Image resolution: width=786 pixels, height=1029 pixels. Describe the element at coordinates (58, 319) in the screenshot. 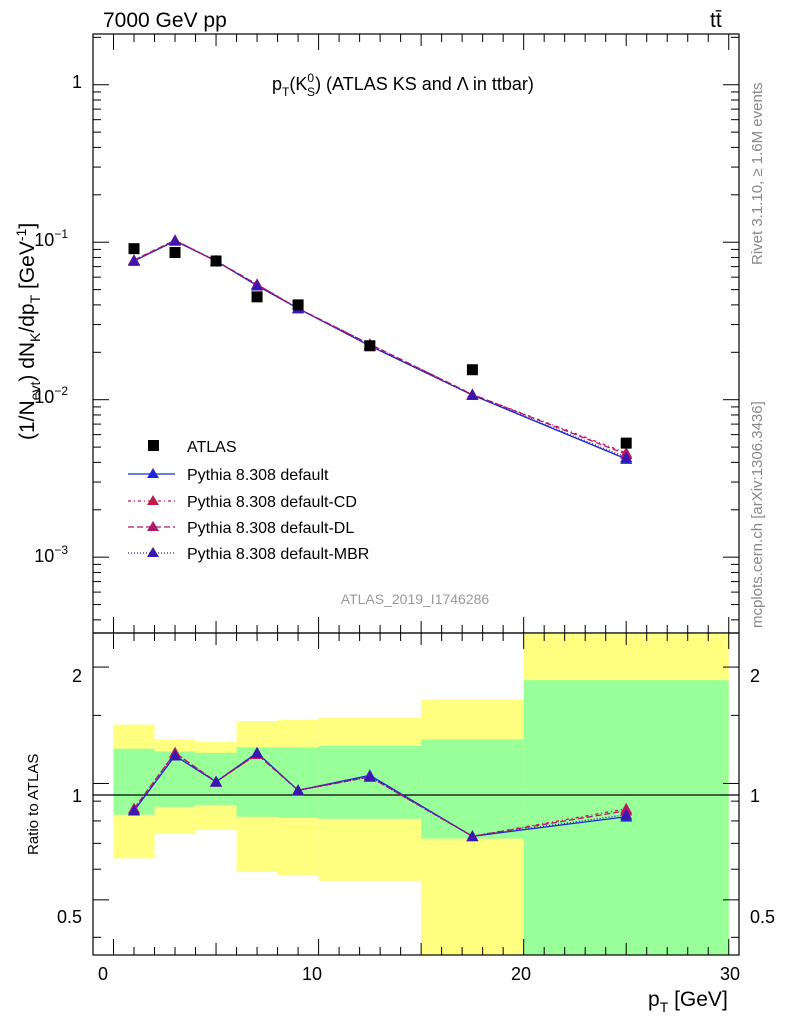

I see `main-y-tick-labels: 1 10⁻¹ 10⁻² 10⁻³` at that location.